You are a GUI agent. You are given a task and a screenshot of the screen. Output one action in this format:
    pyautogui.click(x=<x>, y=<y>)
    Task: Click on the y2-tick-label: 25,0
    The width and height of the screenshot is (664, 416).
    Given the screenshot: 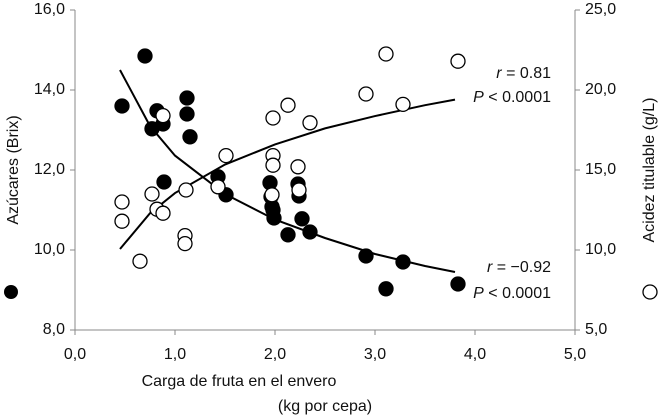 What is the action you would take?
    pyautogui.click(x=600, y=9)
    